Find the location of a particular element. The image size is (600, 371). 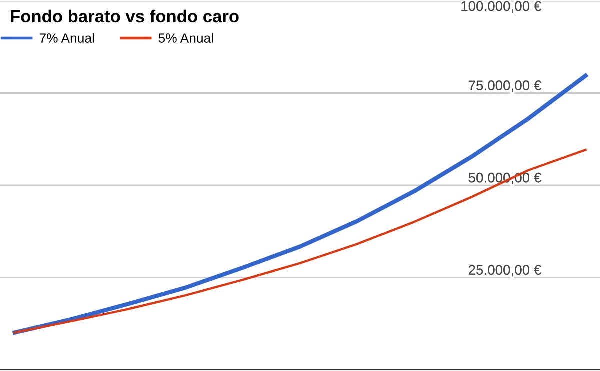

y-tick-label: 75.000,00 € is located at coordinates (505, 86).